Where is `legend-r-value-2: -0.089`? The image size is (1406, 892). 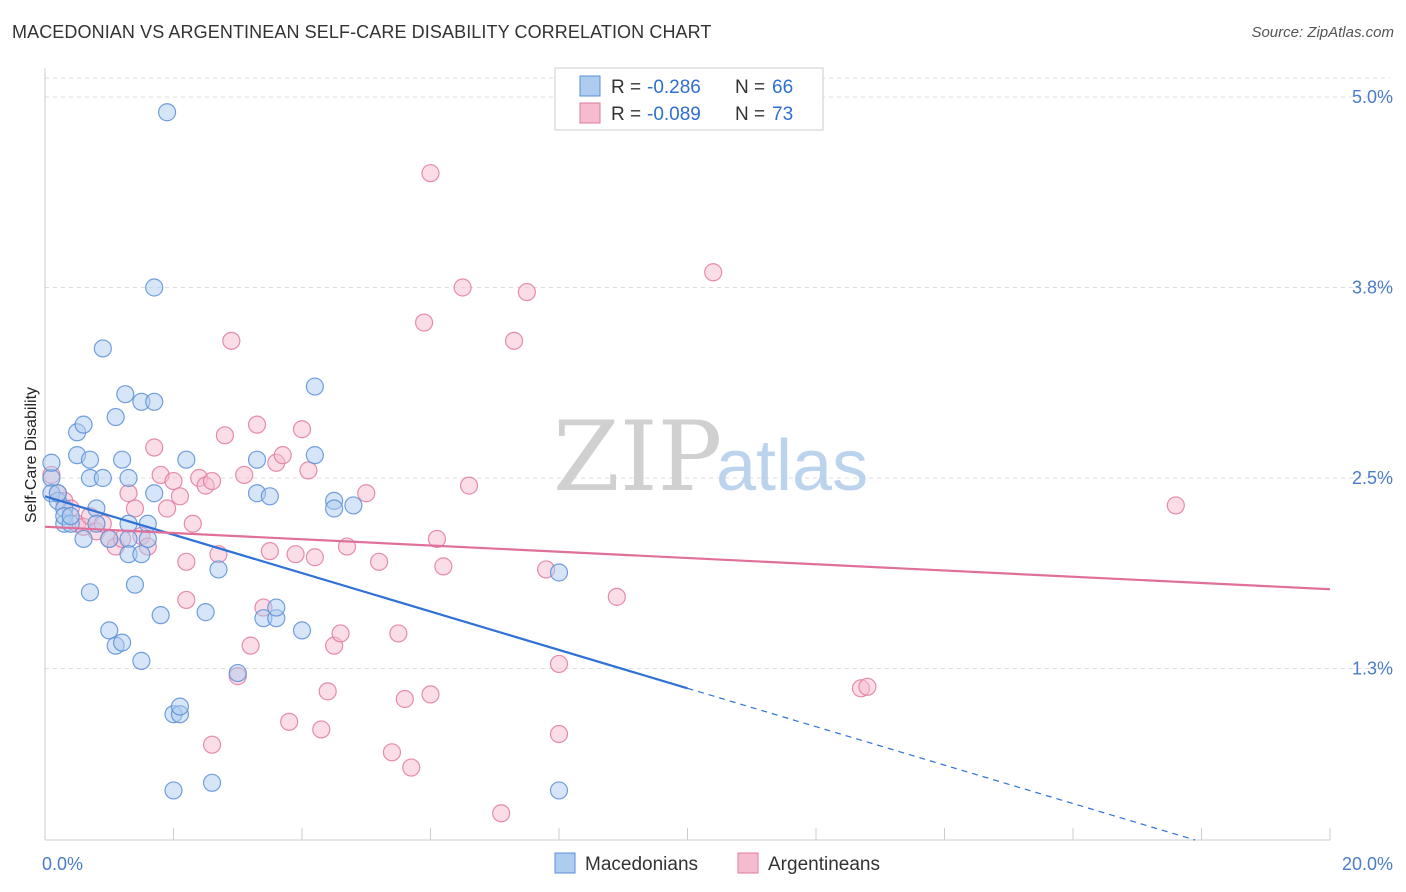 legend-r-value-2: -0.089 is located at coordinates (674, 114).